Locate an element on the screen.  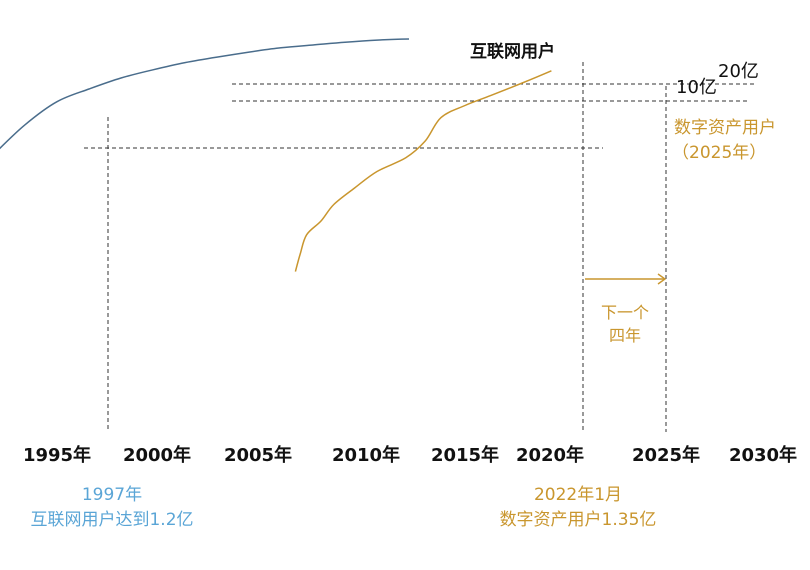
next-four-years-label-line1: 下一个 is located at coordinates (625, 312).